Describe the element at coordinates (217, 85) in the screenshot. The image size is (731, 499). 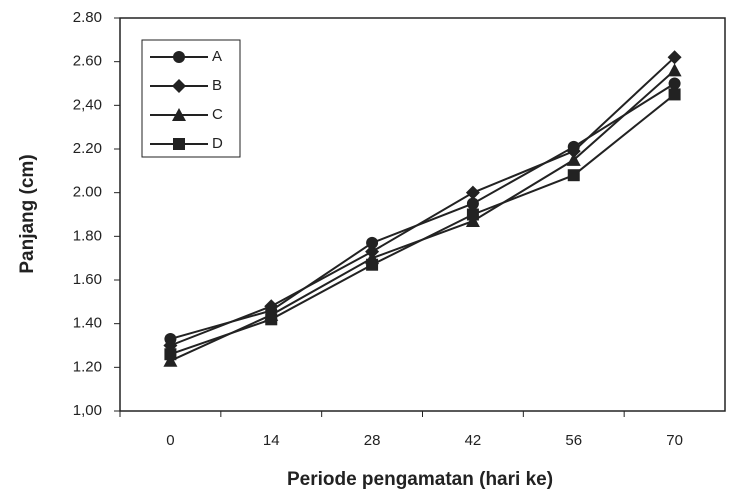
I see `legend-label: B` at that location.